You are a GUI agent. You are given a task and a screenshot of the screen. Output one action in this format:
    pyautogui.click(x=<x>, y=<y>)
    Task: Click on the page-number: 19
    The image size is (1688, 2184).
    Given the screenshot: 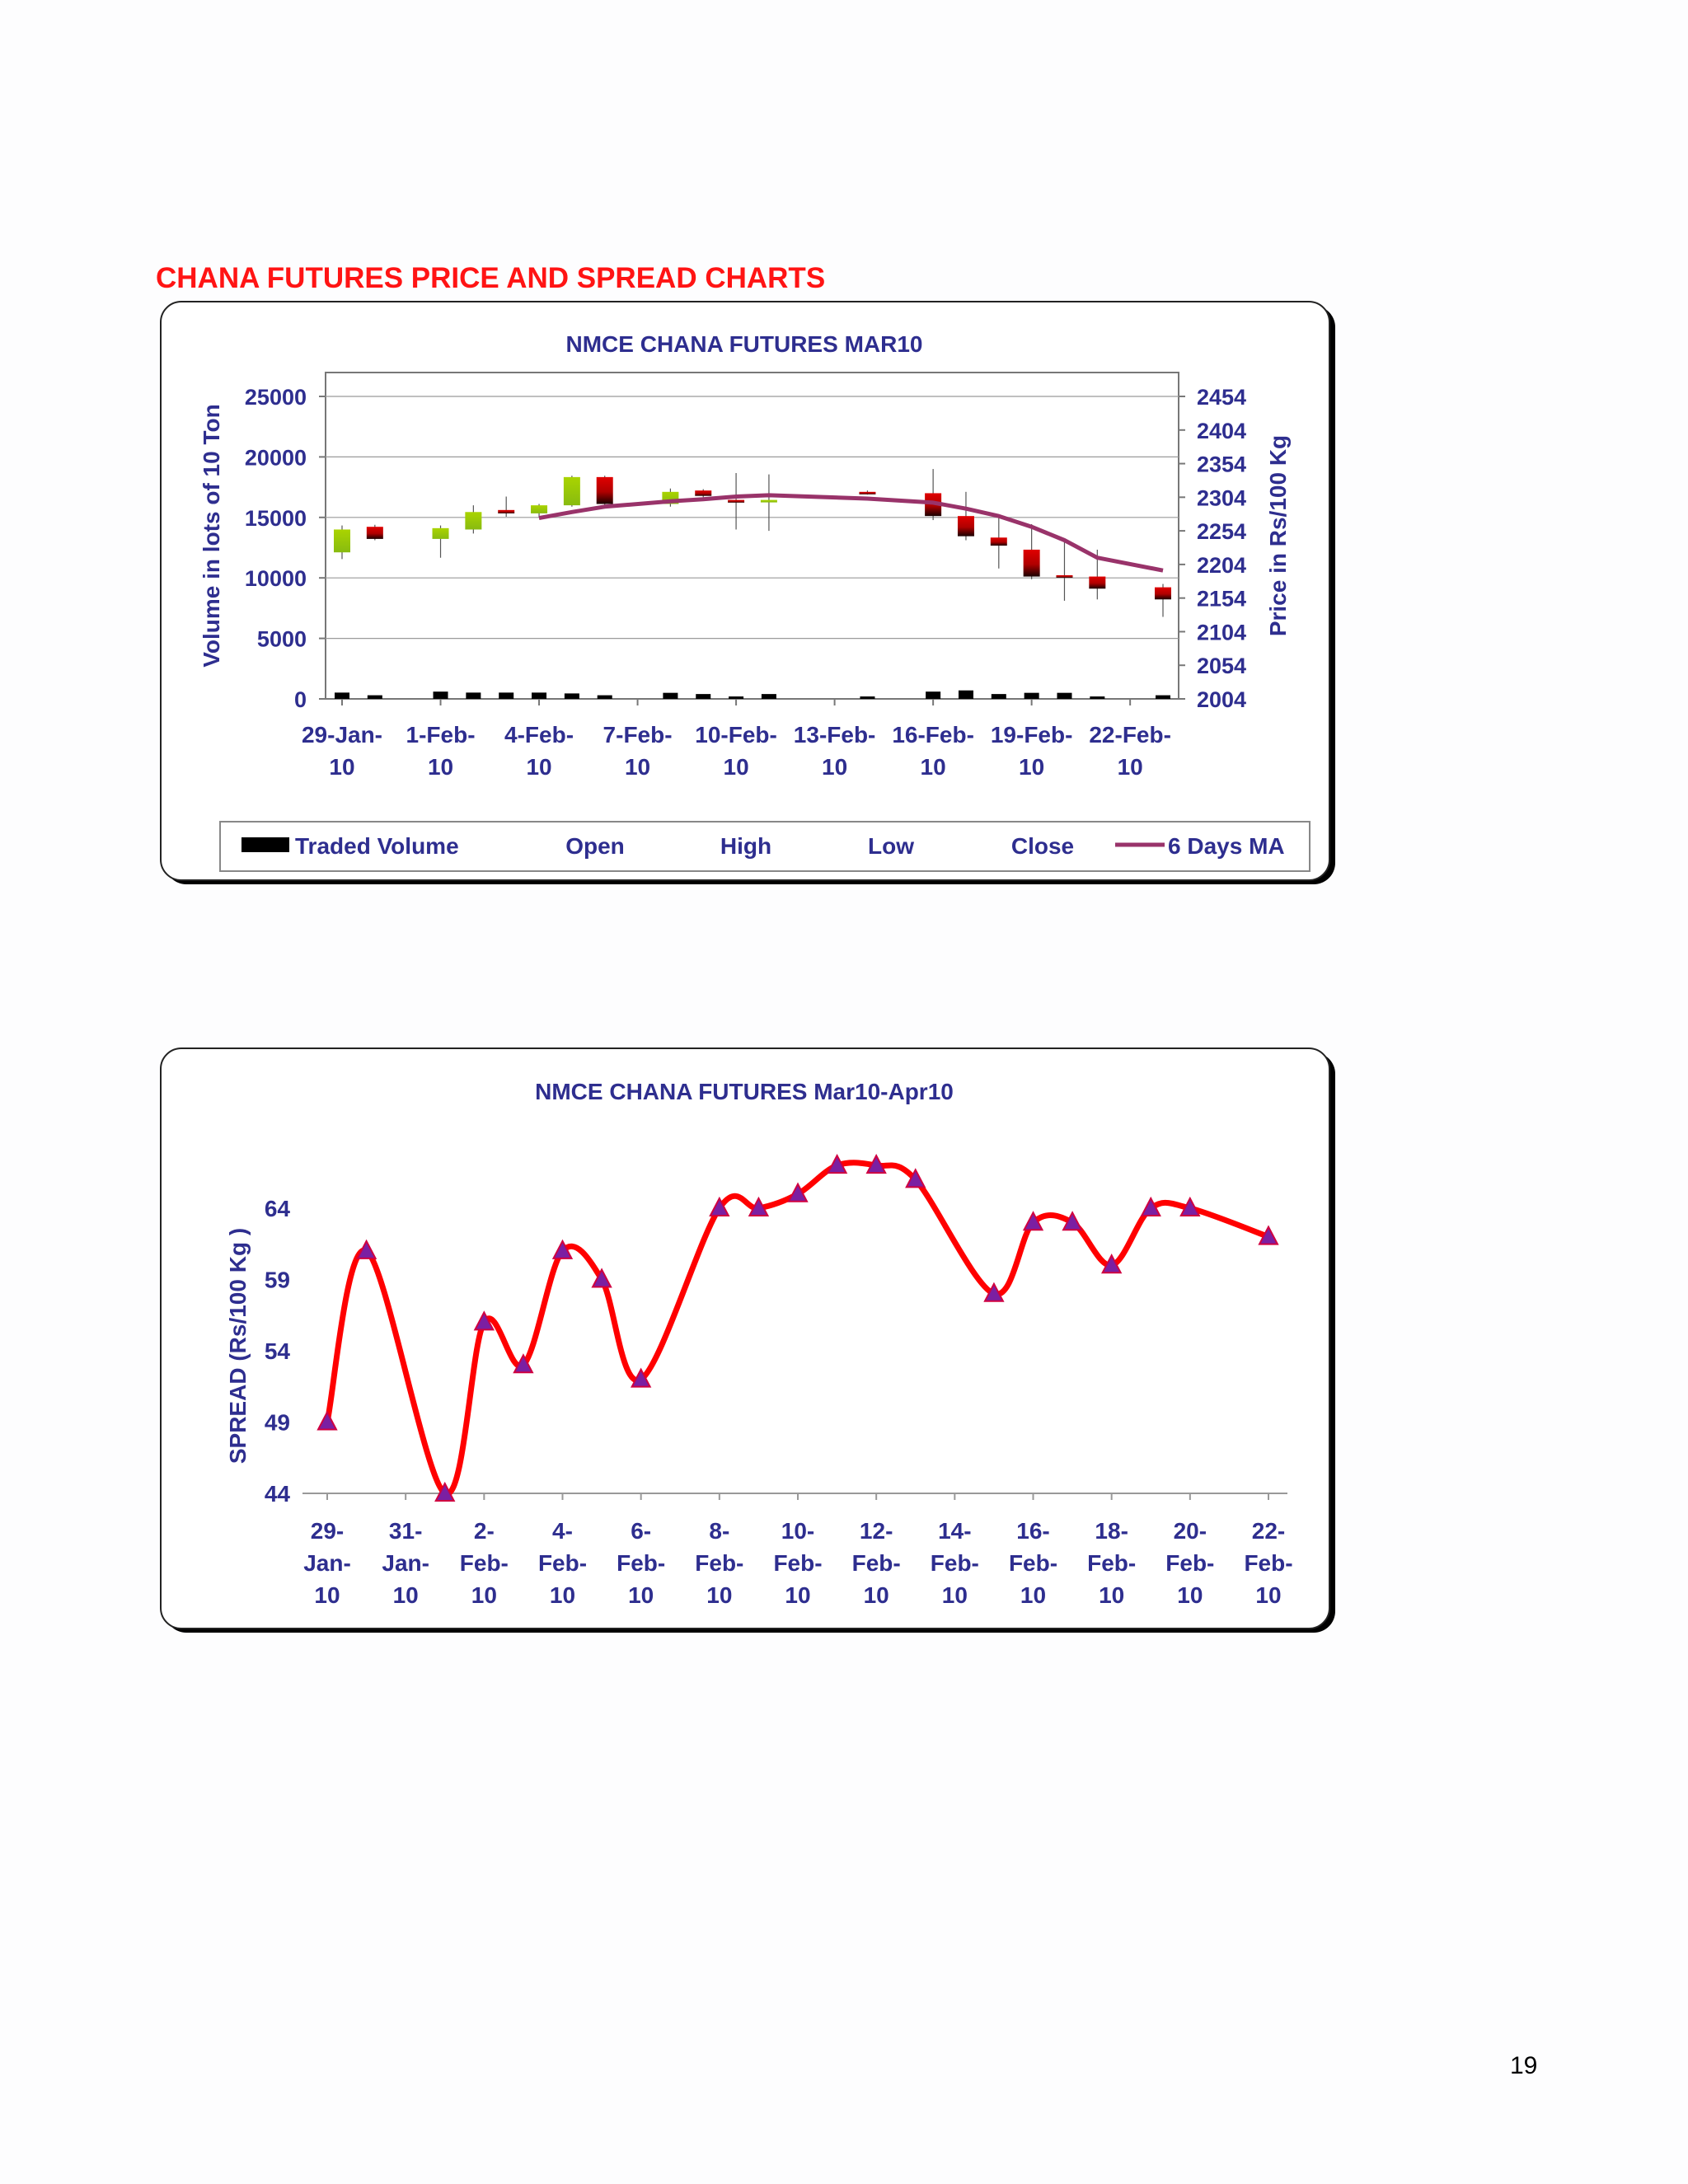 What is the action you would take?
    pyautogui.click(x=1524, y=2065)
    